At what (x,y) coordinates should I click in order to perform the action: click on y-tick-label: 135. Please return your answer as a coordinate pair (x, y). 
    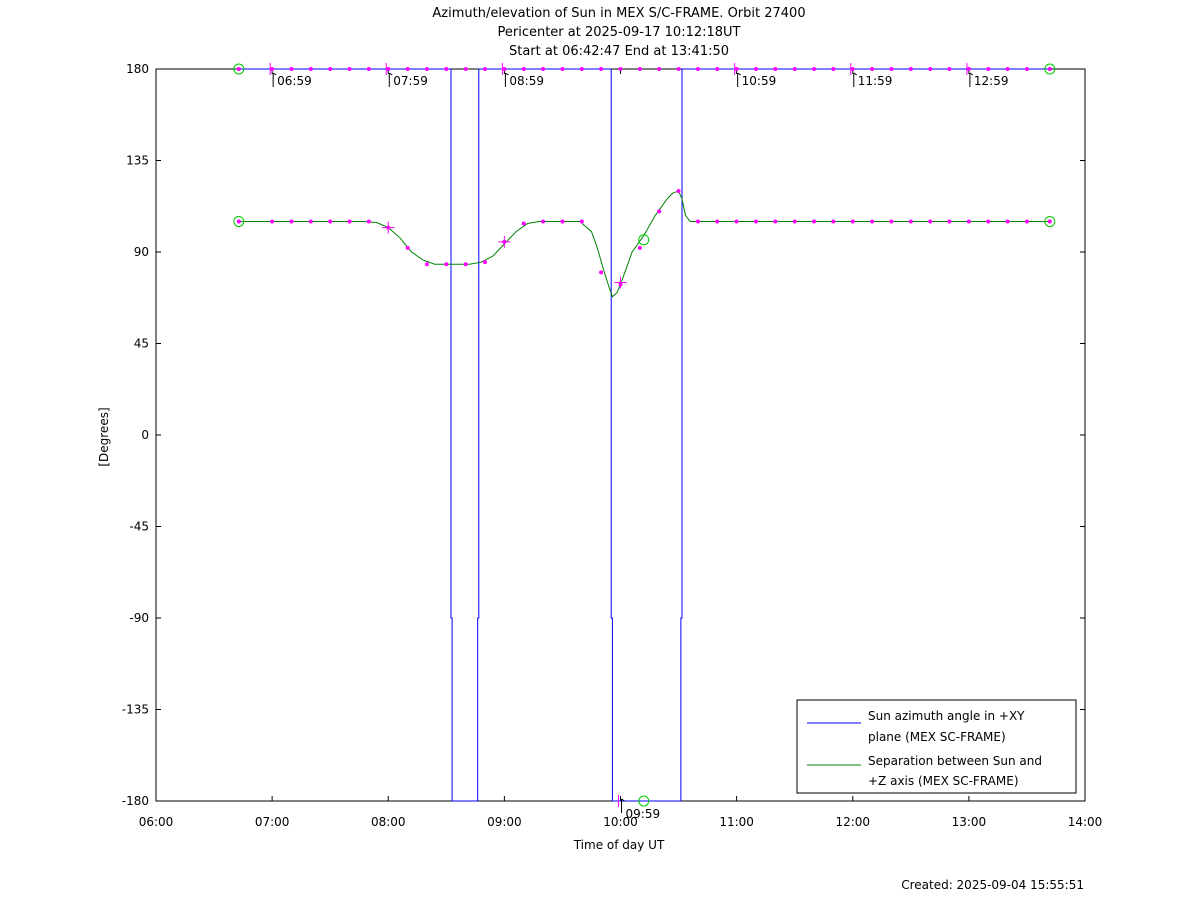
    Looking at the image, I should click on (137, 161).